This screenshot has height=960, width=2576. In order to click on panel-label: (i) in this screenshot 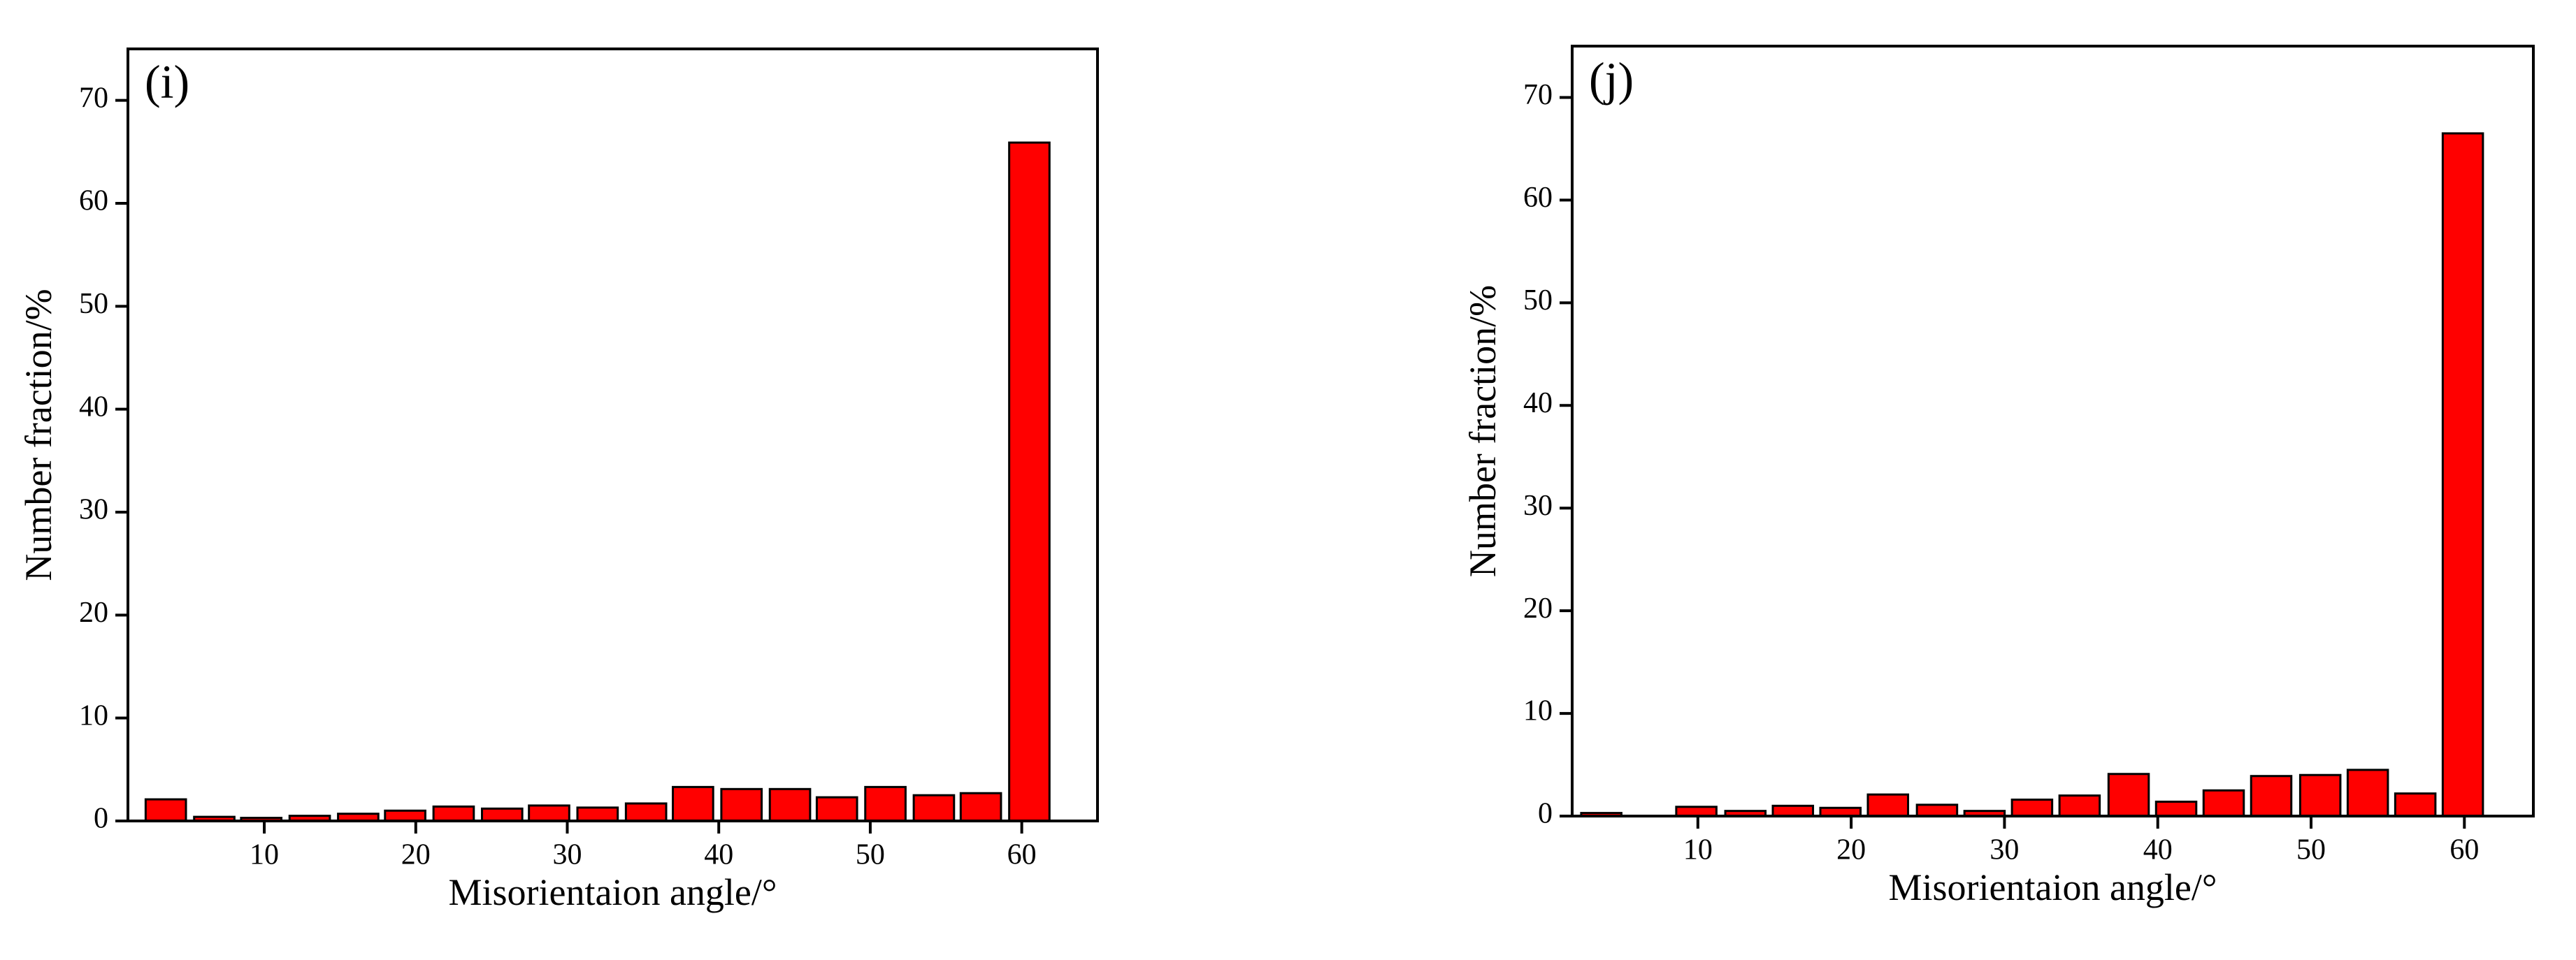, I will do `click(167, 81)`.